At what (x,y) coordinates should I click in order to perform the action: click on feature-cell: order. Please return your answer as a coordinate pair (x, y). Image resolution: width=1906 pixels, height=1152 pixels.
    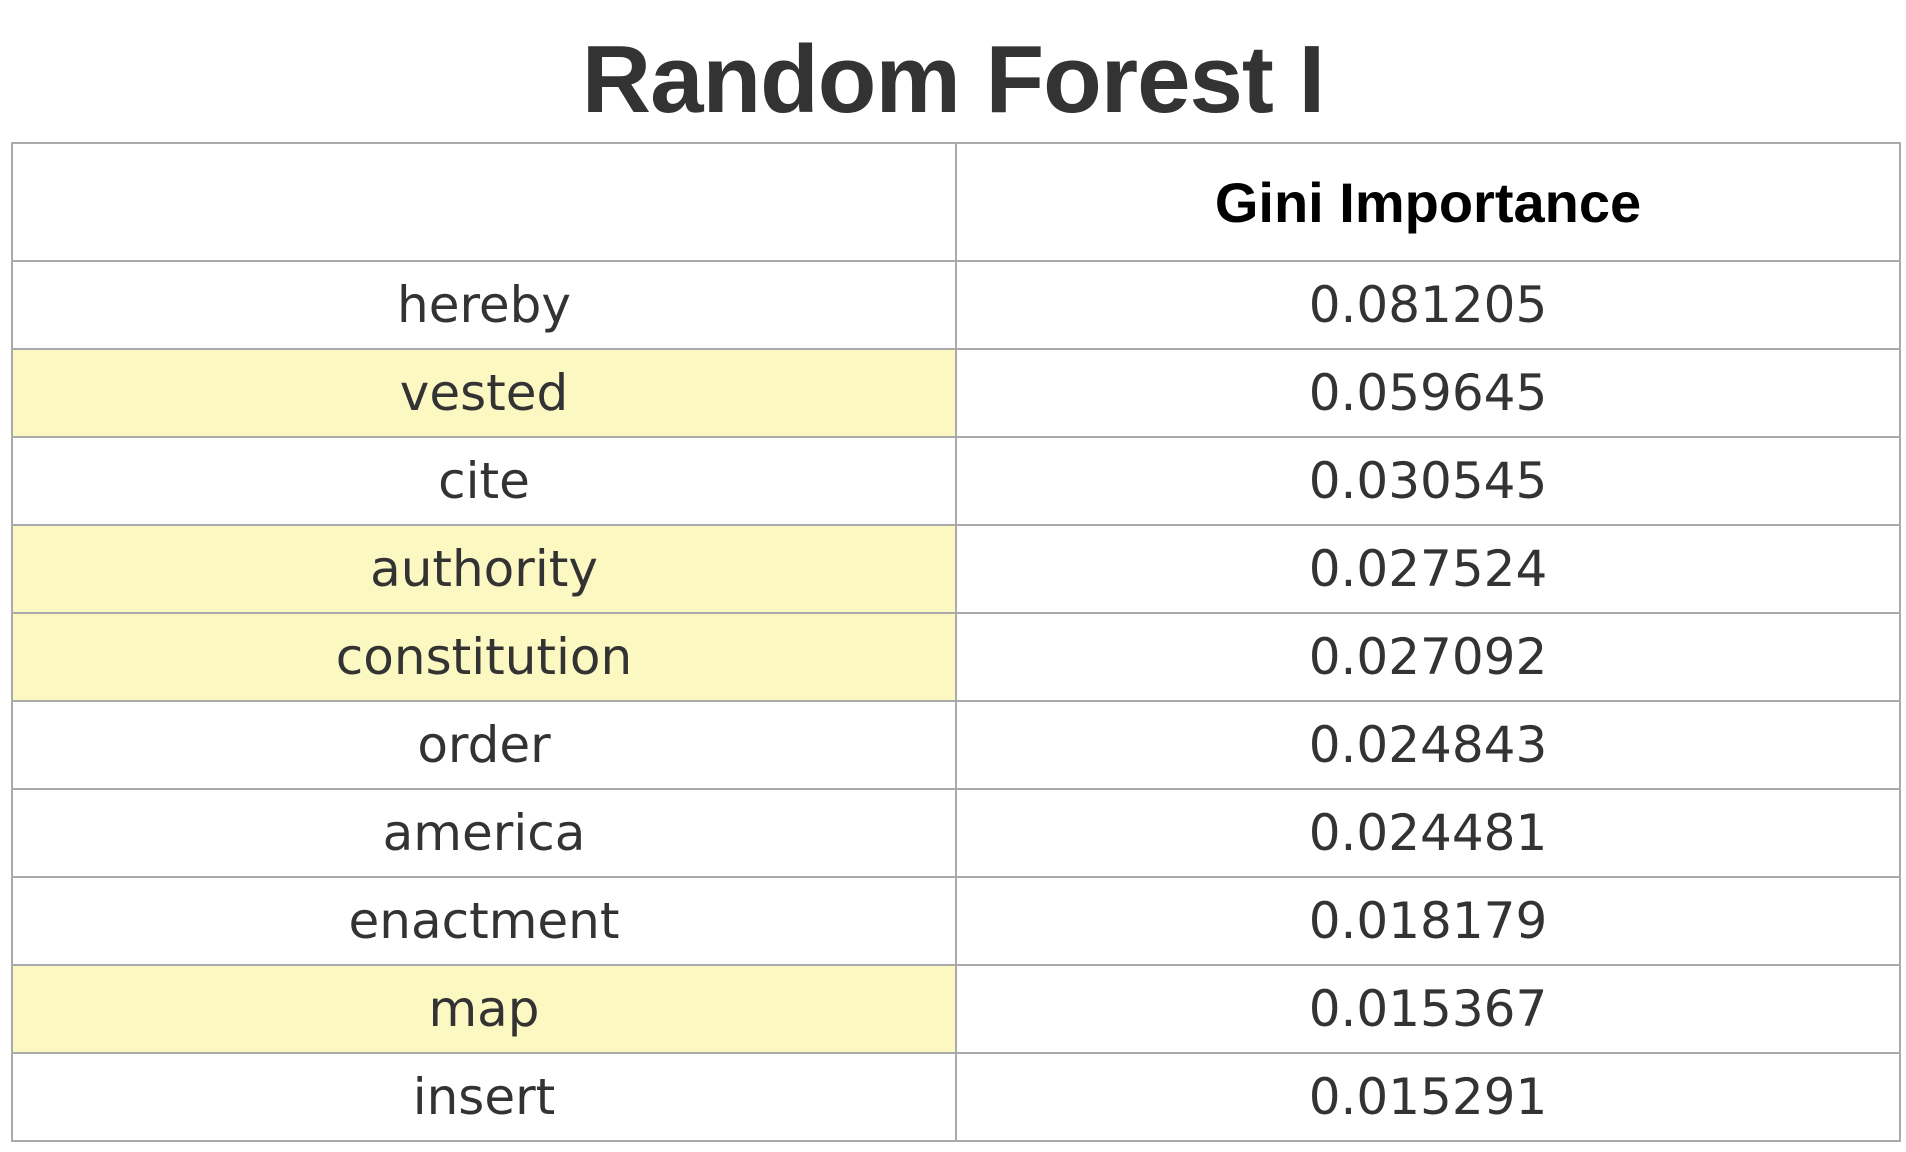
    Looking at the image, I should click on (484, 745).